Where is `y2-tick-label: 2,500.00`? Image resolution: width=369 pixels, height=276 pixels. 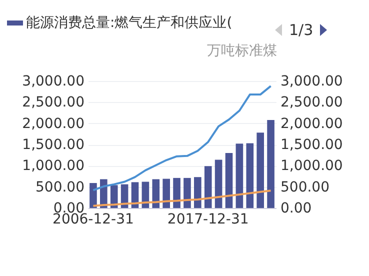 y2-tick-label: 2,500.00 is located at coordinates (311, 102).